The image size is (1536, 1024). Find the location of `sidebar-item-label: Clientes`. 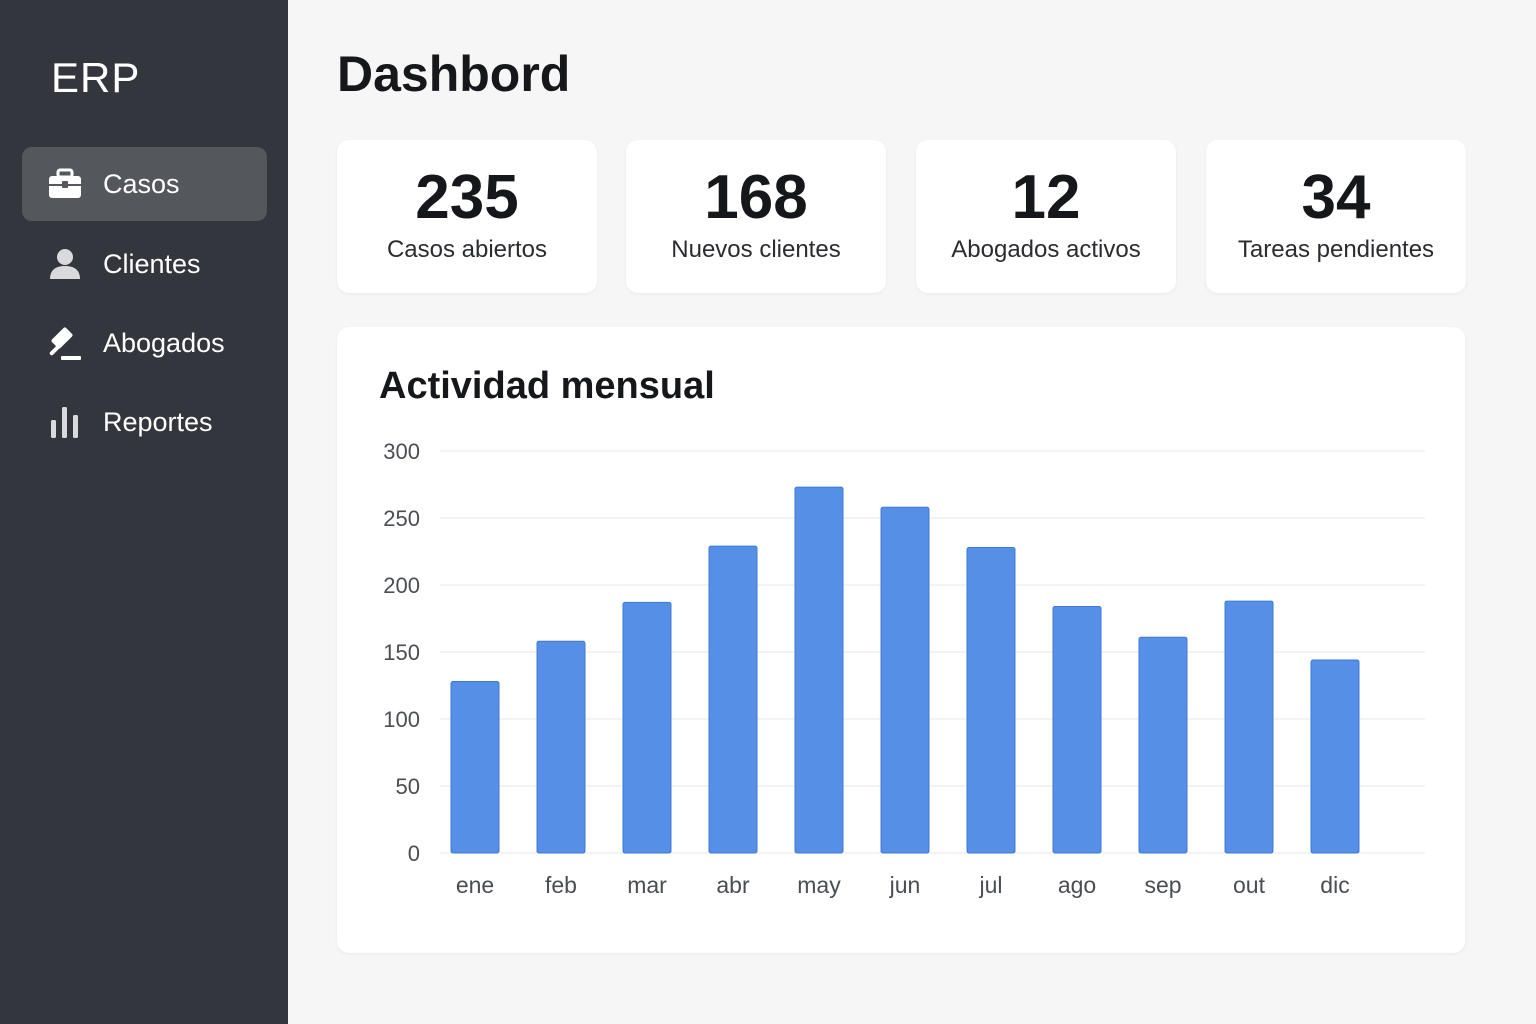

sidebar-item-label: Clientes is located at coordinates (152, 263).